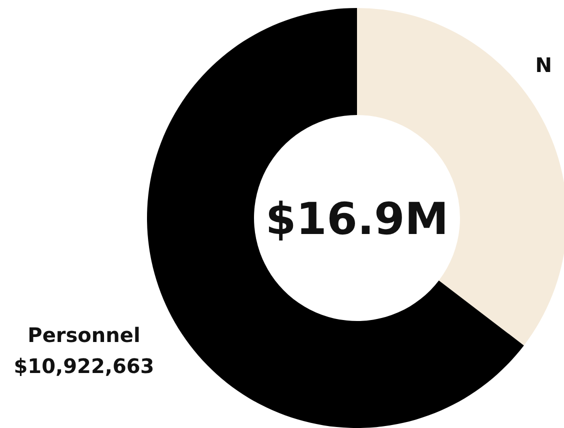 The width and height of the screenshot is (564, 428). Describe the element at coordinates (543, 65) in the screenshot. I see `slice-label: N` at that location.